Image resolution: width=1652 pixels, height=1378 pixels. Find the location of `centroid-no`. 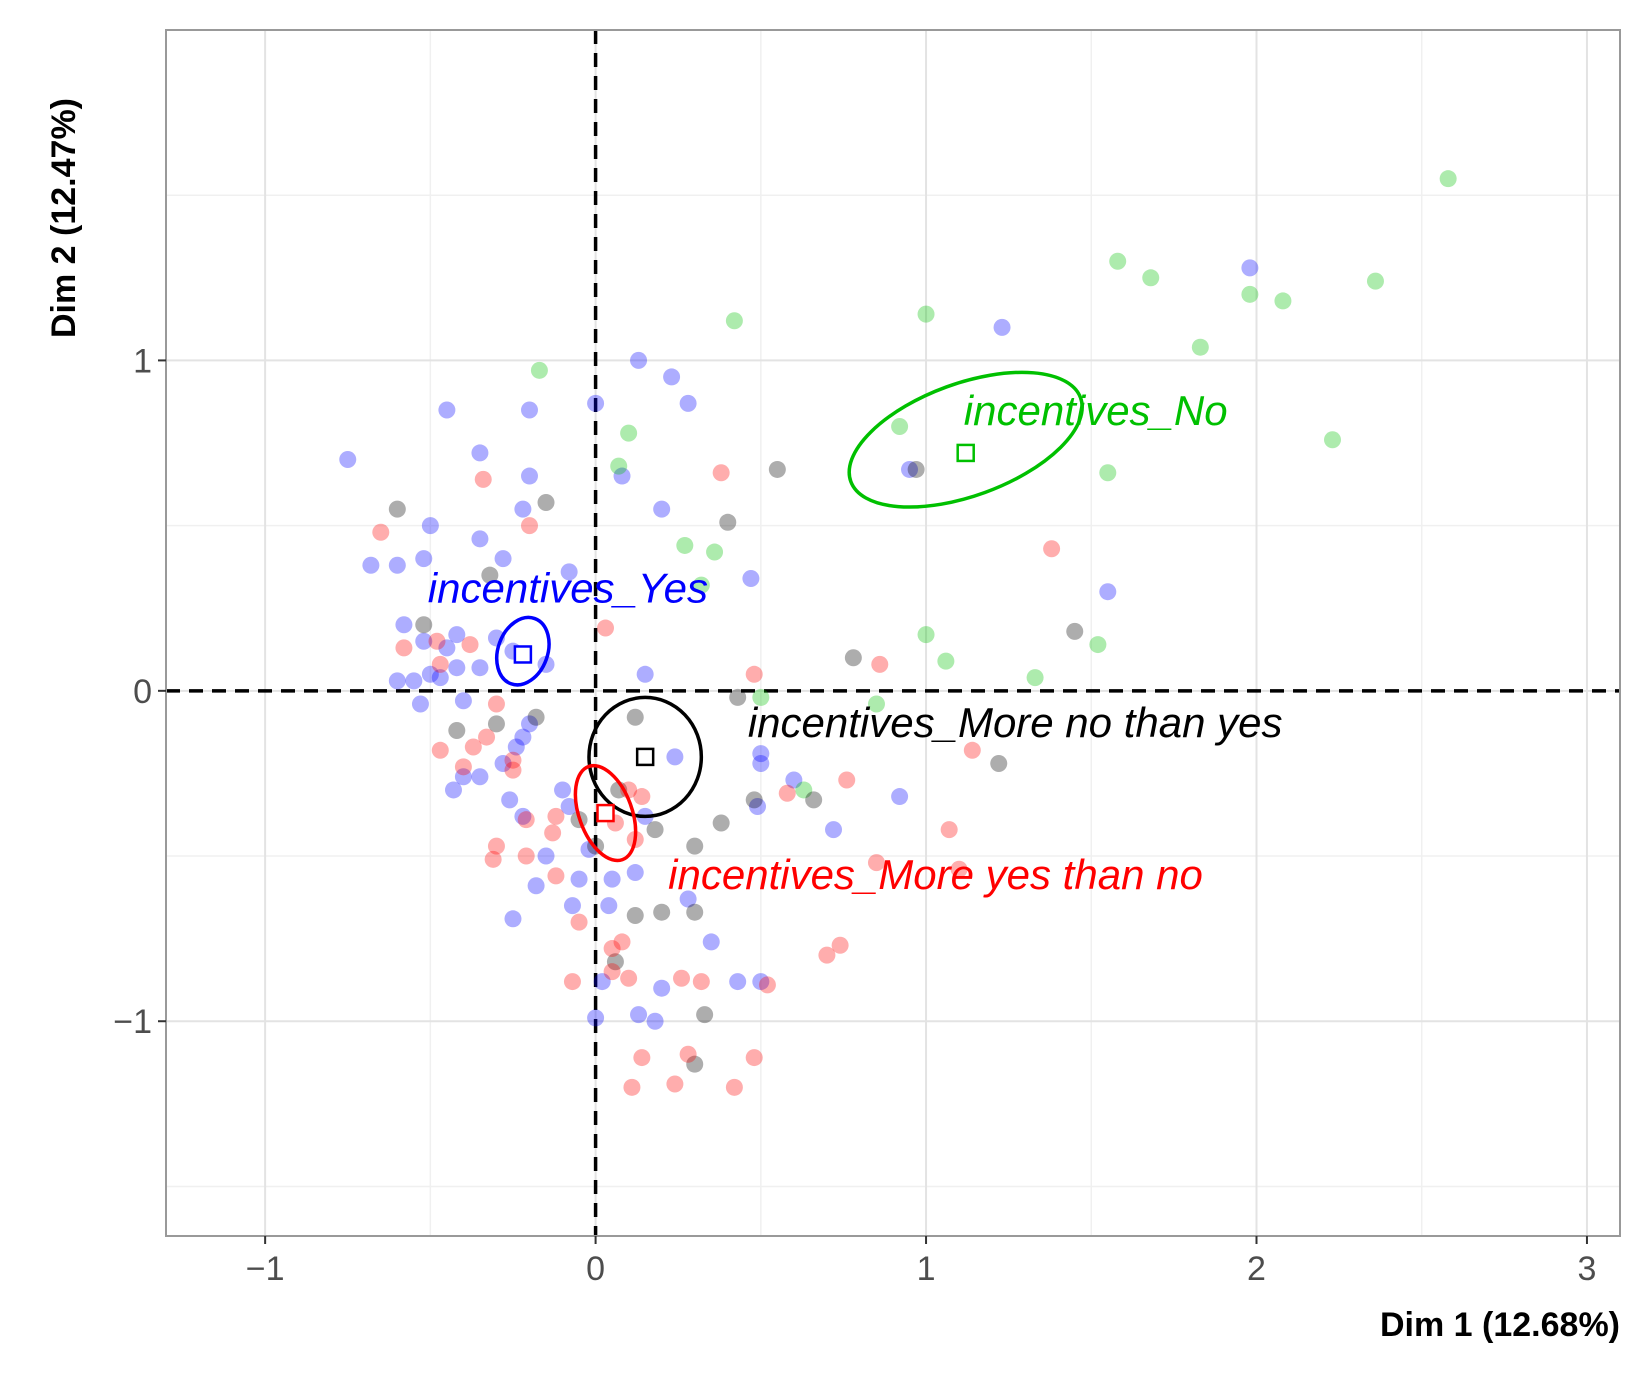

centroid-no is located at coordinates (965, 453).